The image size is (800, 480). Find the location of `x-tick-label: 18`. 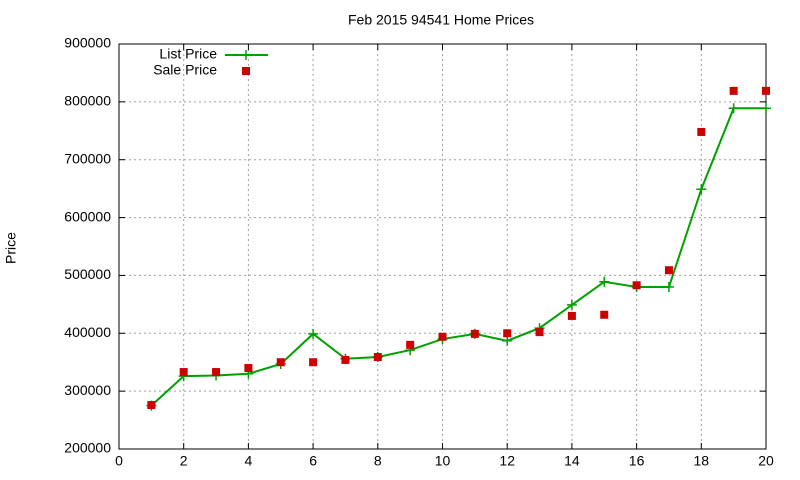

x-tick-label: 18 is located at coordinates (702, 461).